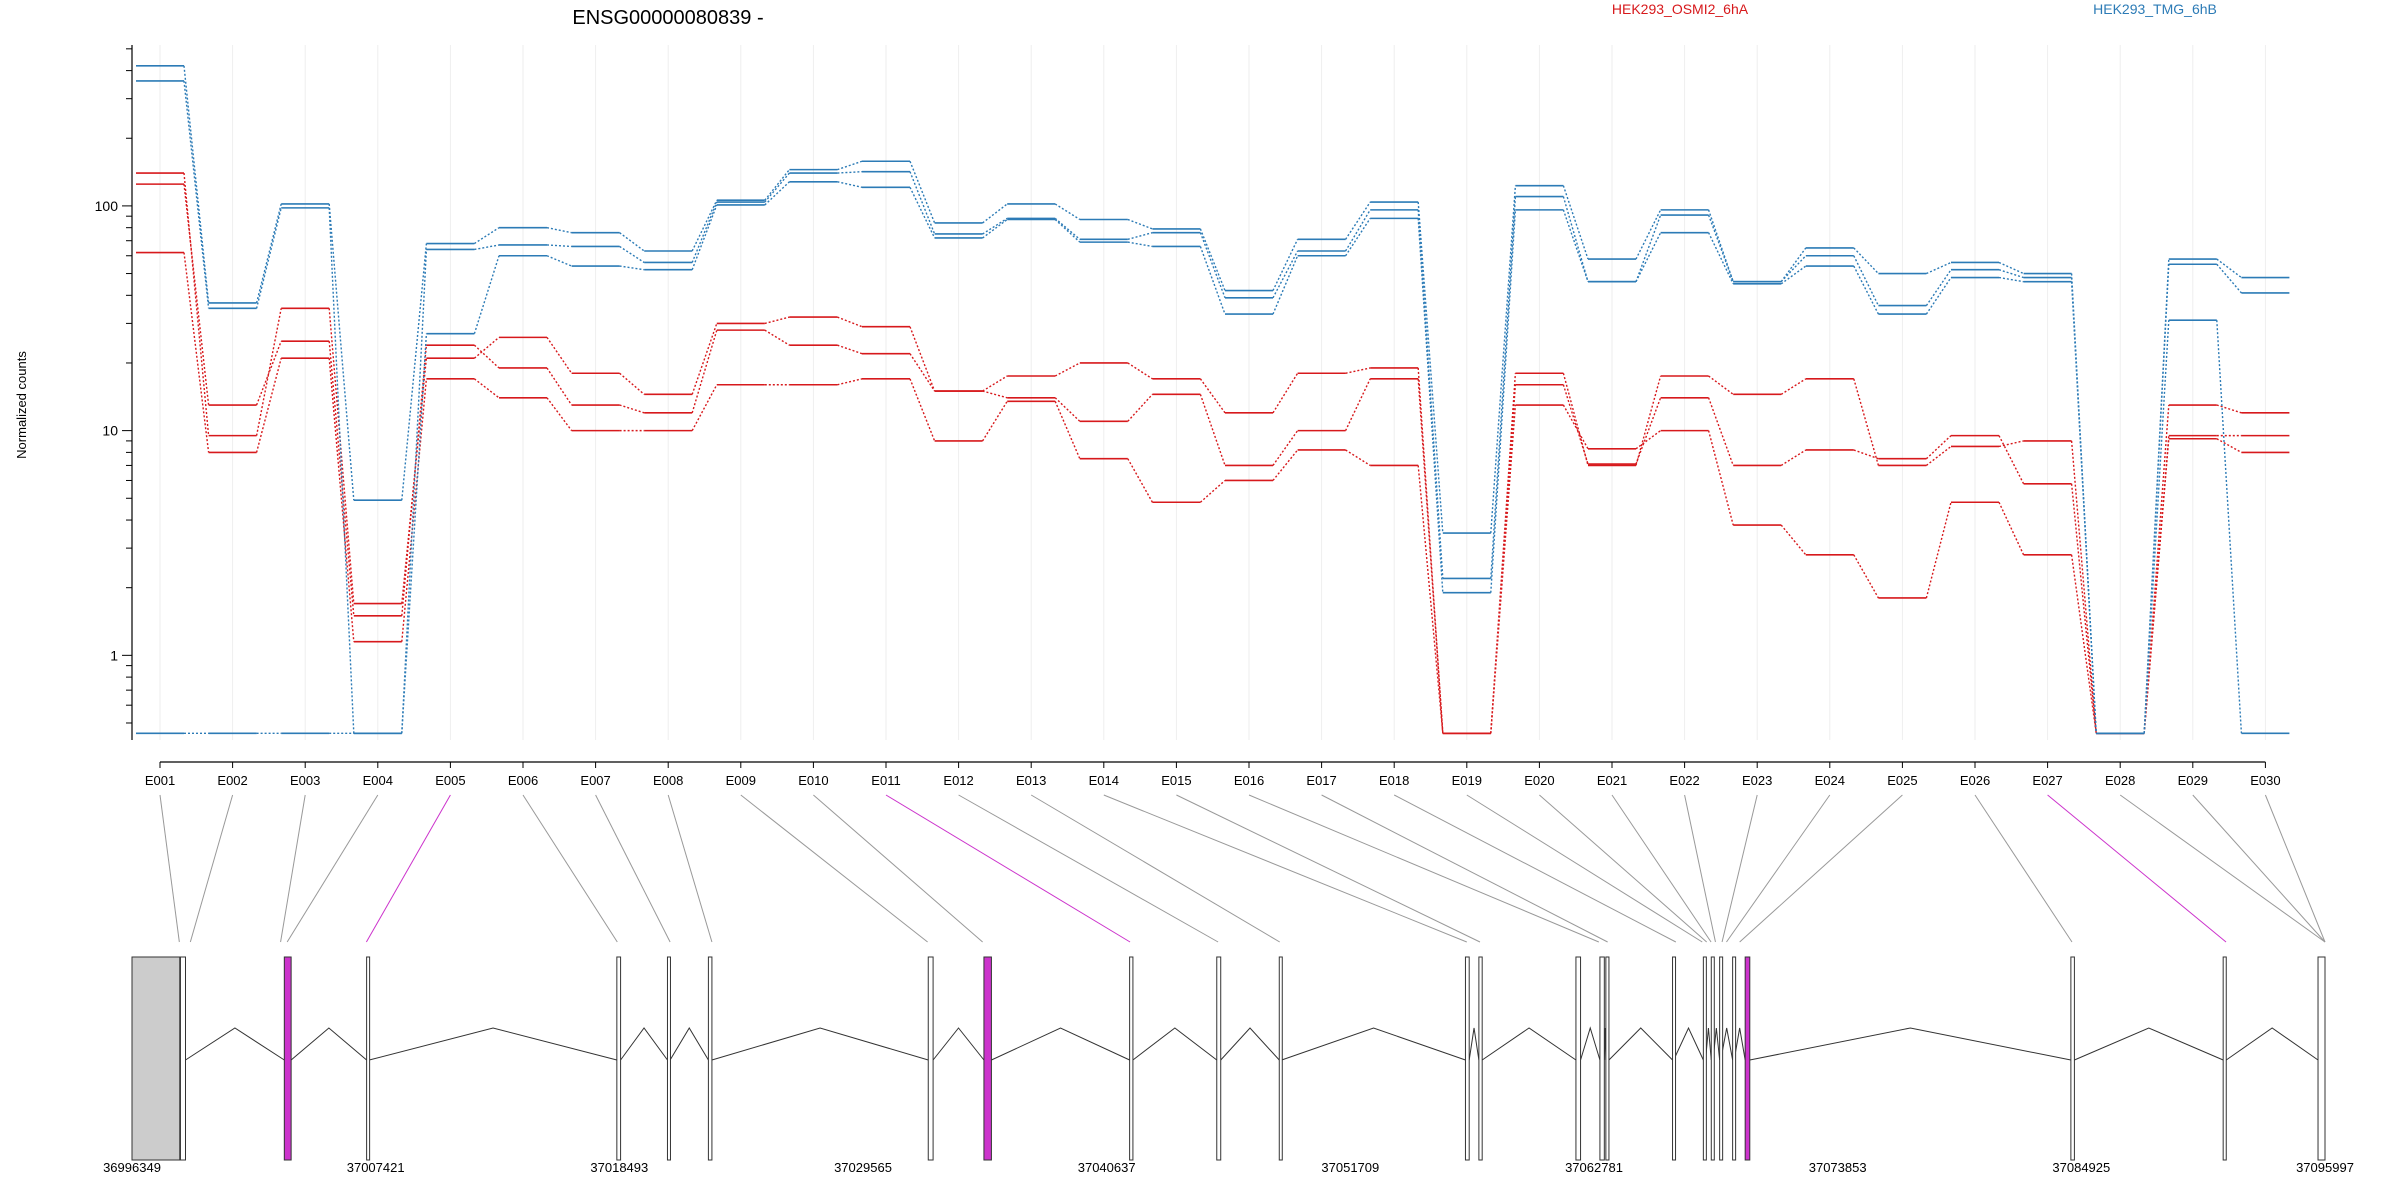  I want to click on genomic-coordinate-label: 37095997, so click(2325, 1167).